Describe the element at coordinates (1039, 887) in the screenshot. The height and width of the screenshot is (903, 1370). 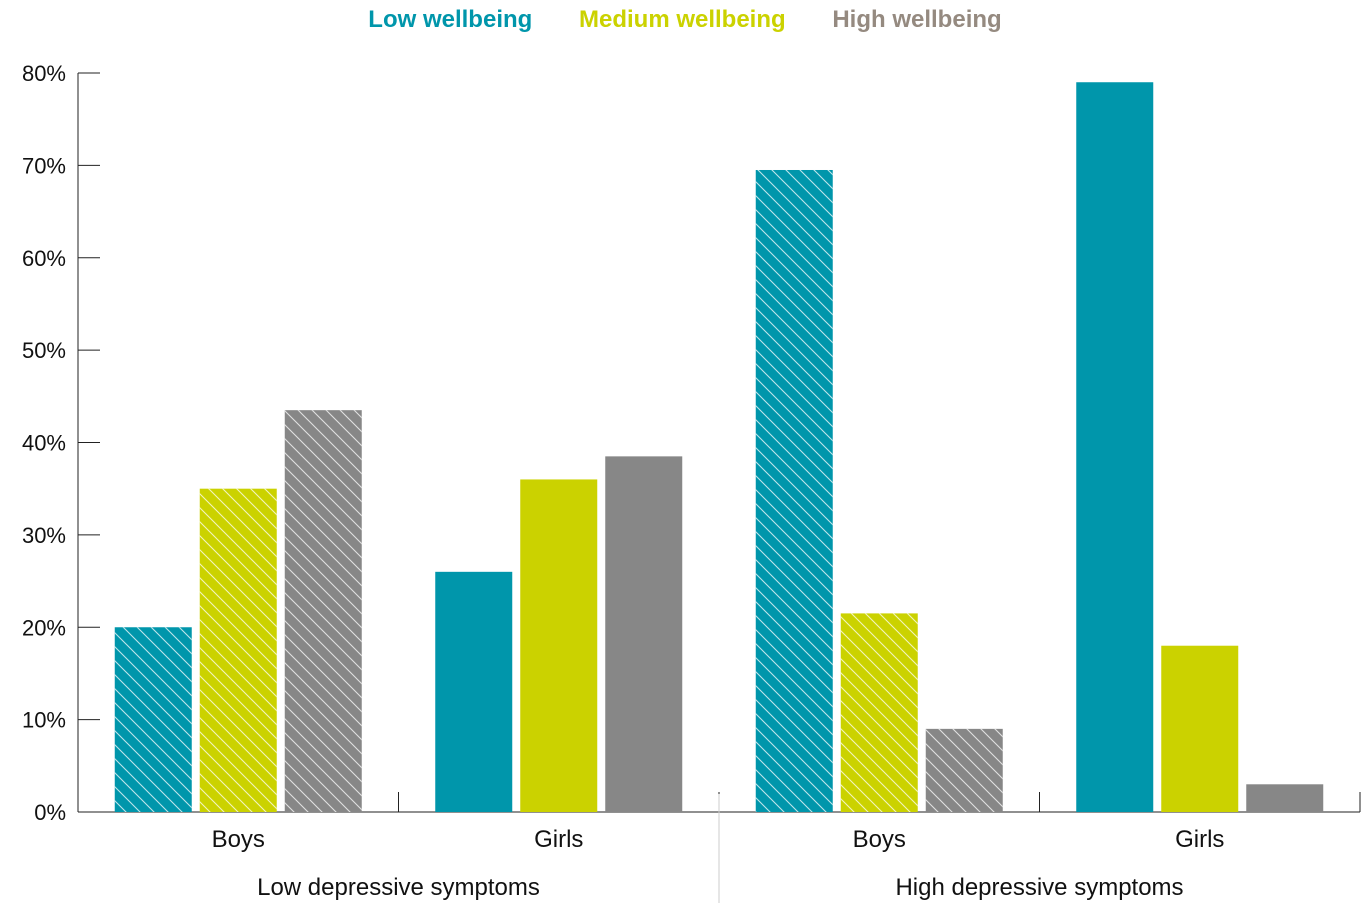
I see `x-group-label: High depressive symptoms` at that location.